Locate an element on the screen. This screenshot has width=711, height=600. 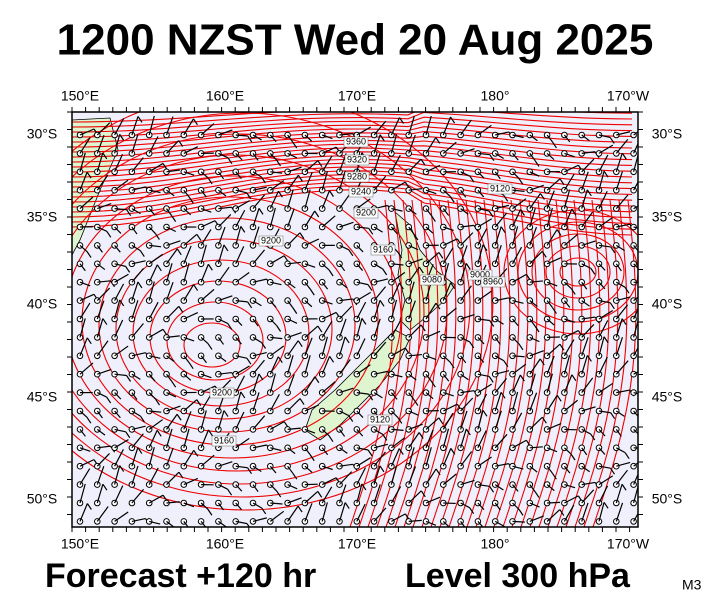
contour-label: 9200 is located at coordinates (222, 392).